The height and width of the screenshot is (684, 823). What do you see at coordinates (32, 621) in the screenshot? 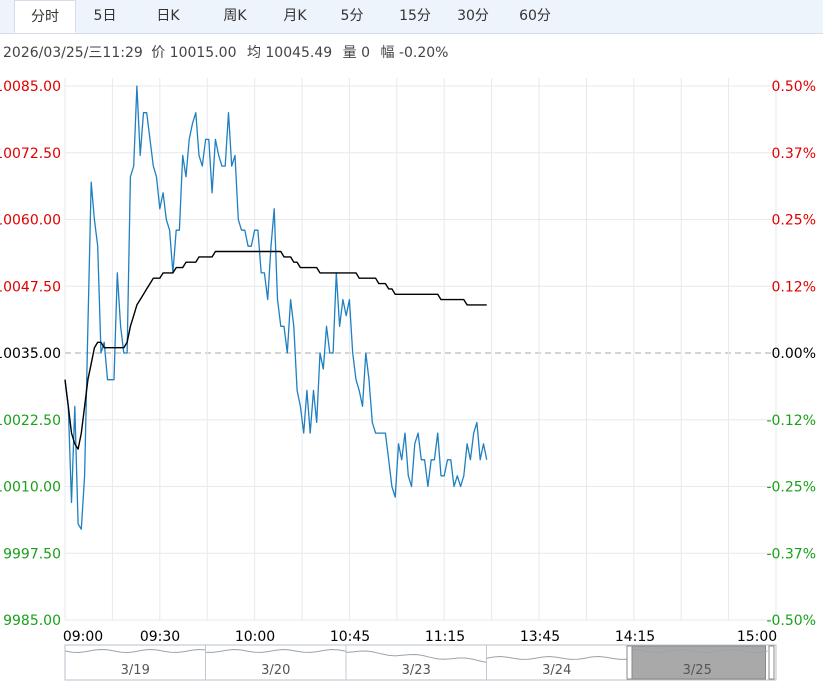
I see `y-left-tick: 9985.00` at bounding box center [32, 621].